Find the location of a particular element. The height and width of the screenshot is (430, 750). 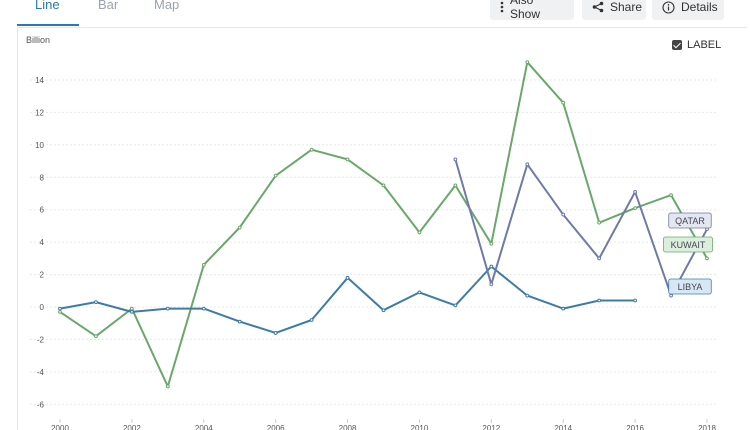

series-label: QATAR is located at coordinates (690, 221).